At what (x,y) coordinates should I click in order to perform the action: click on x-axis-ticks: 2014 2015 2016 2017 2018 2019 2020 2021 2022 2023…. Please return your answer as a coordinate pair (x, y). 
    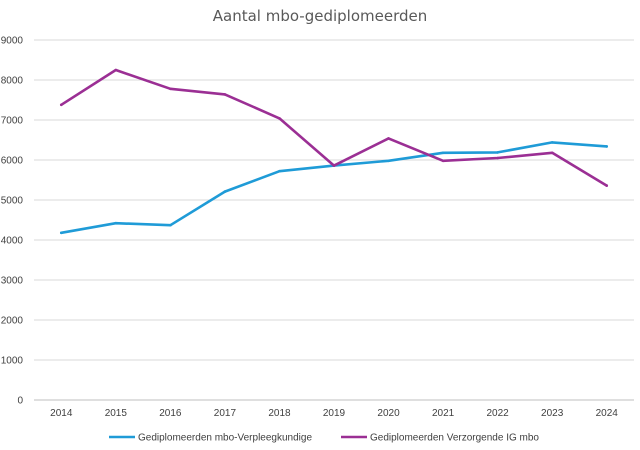
    Looking at the image, I should click on (334, 413).